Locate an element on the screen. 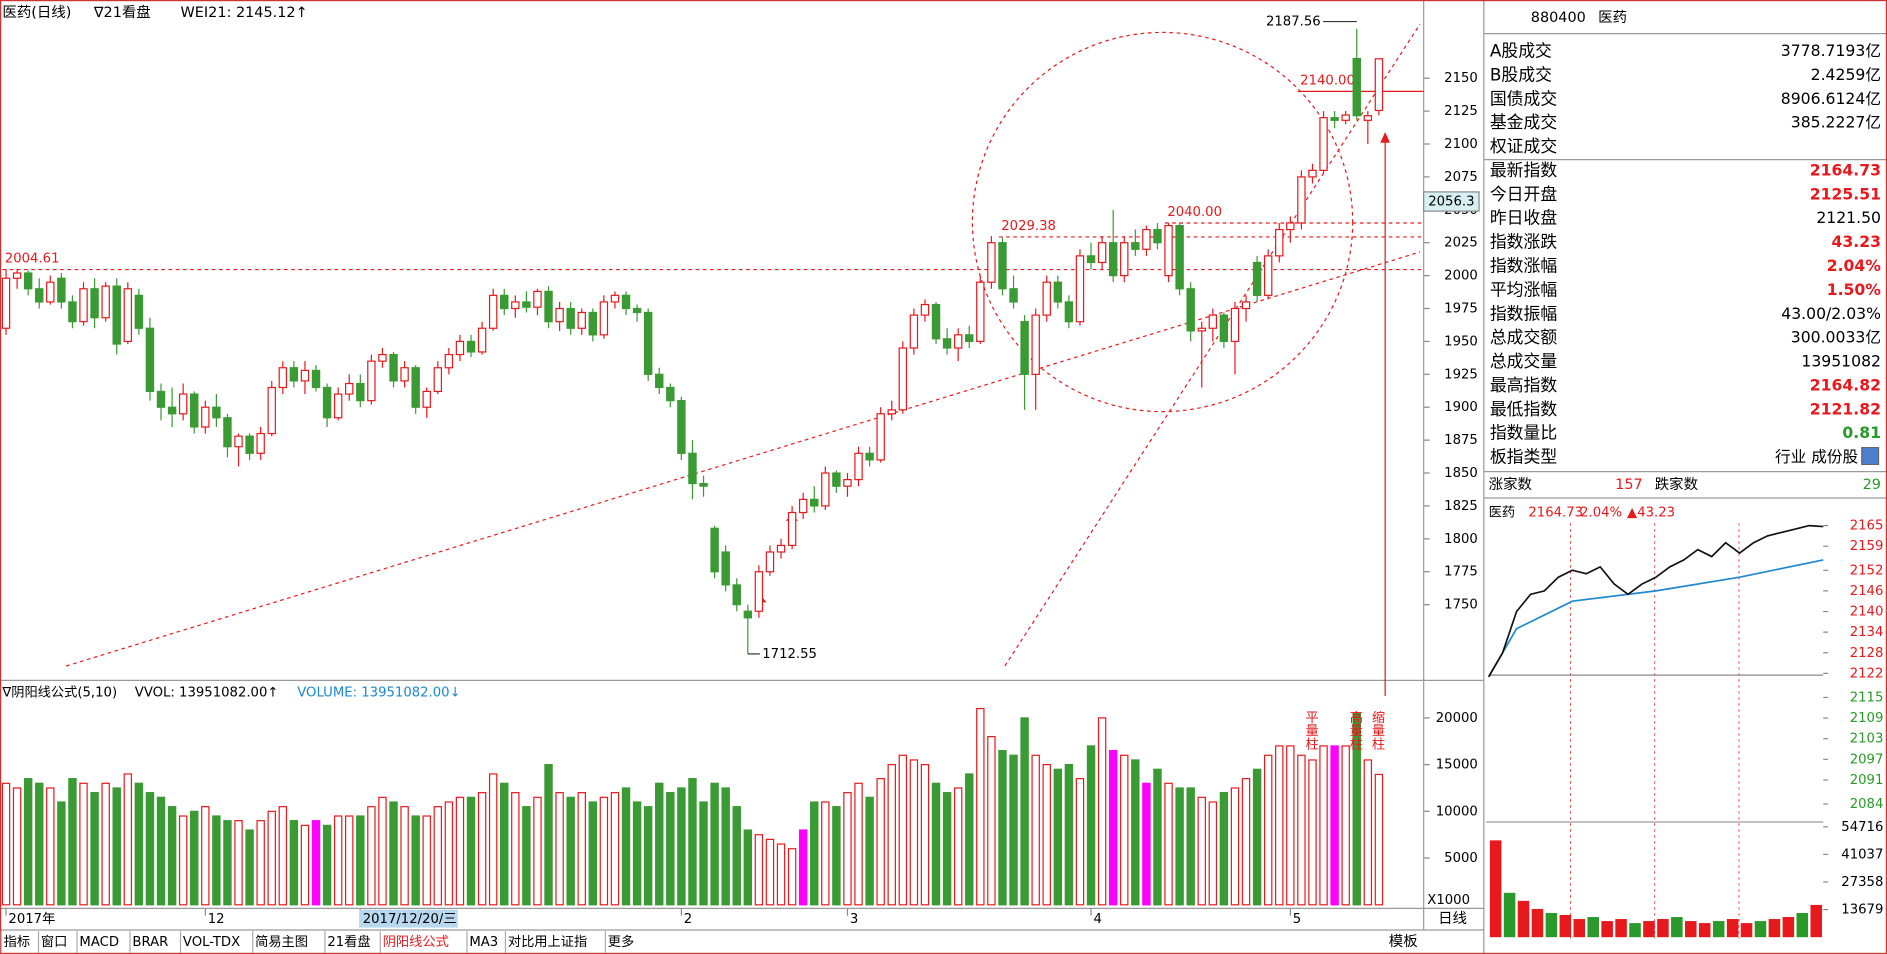  y-tick-label: 2146 is located at coordinates (1867, 591).